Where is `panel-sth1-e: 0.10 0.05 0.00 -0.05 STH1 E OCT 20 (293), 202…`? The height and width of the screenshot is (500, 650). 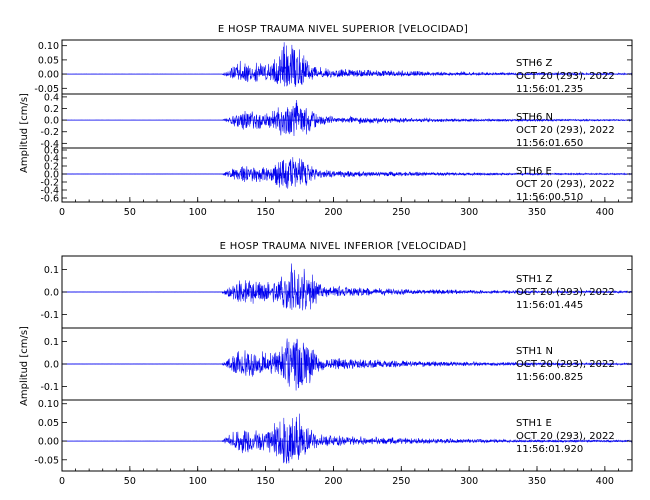 panel-sth1-e: 0.10 0.05 0.00 -0.05 STH1 E OCT 20 (293), 202… is located at coordinates (333, 435).